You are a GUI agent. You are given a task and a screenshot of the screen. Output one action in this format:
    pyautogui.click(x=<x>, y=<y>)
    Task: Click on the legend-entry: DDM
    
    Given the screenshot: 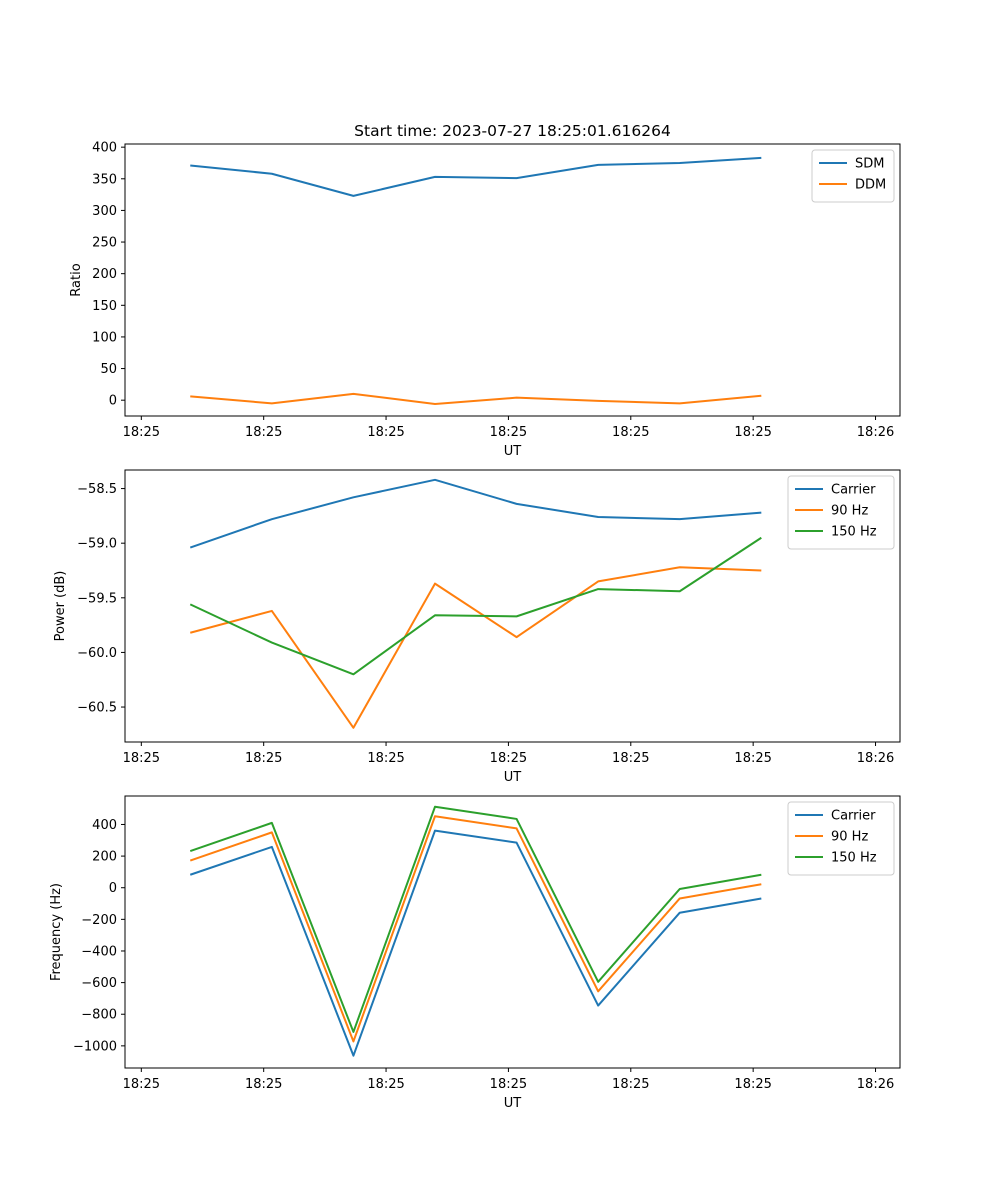 What is the action you would take?
    pyautogui.click(x=870, y=185)
    